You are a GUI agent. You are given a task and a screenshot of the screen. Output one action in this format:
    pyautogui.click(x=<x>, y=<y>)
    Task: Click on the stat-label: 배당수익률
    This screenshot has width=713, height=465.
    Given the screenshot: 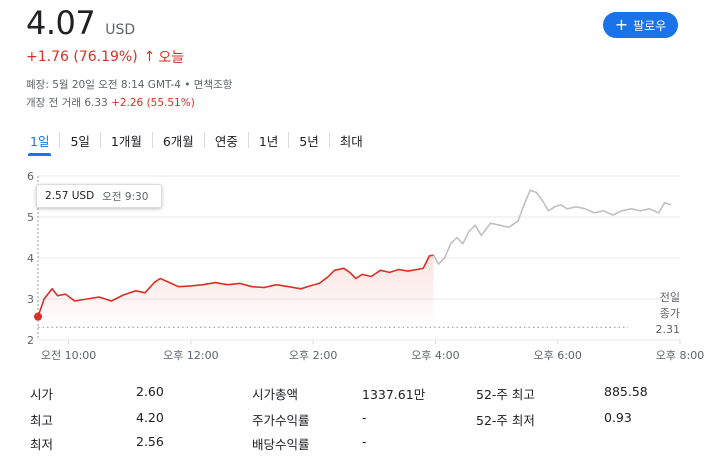 What is the action you would take?
    pyautogui.click(x=281, y=444)
    